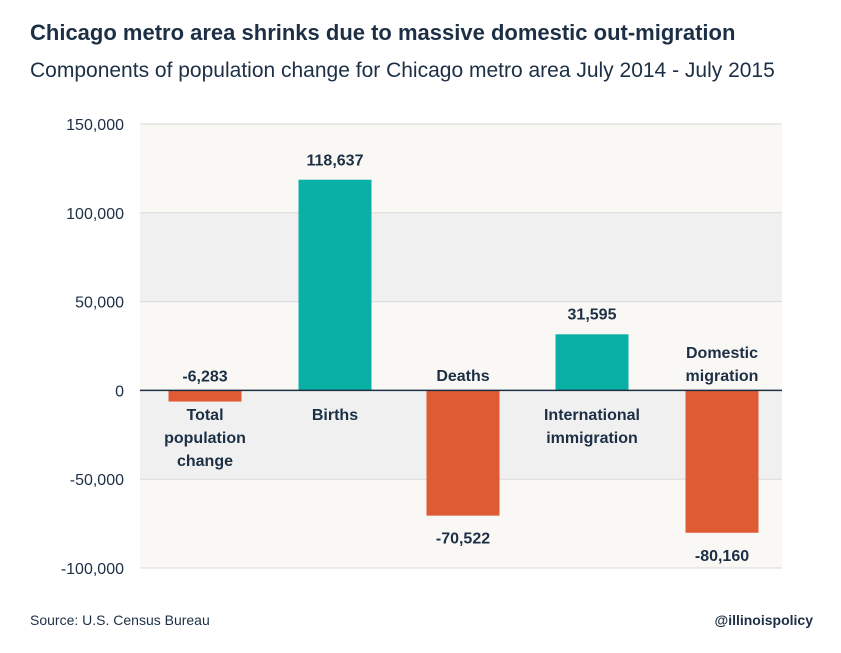  What do you see at coordinates (763, 620) in the screenshot?
I see `social-handle: @illinoispolicy` at bounding box center [763, 620].